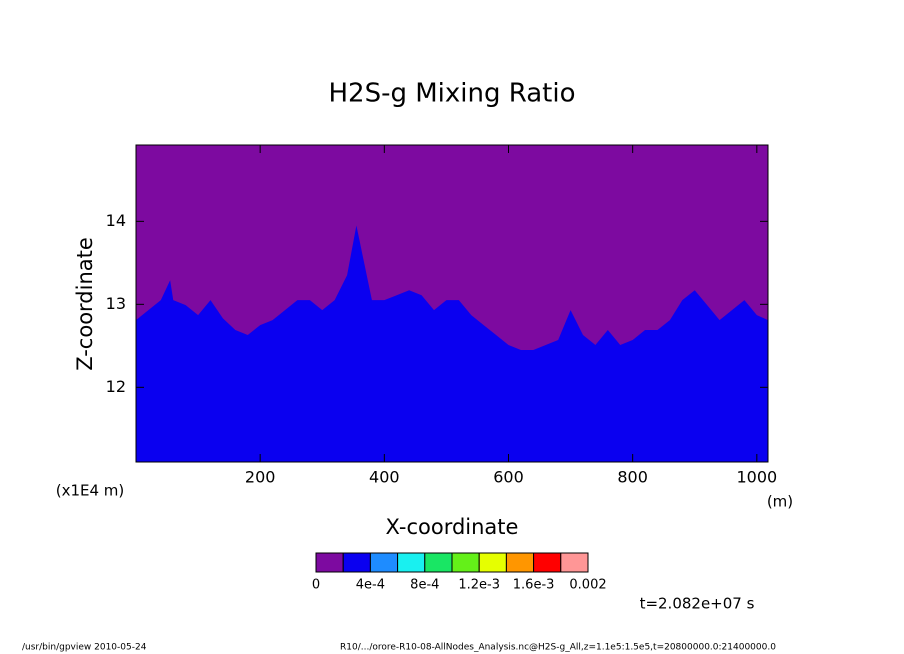 This screenshot has width=904, height=654. Describe the element at coordinates (452, 527) in the screenshot. I see `x-axis-label: X-coordinate` at that location.